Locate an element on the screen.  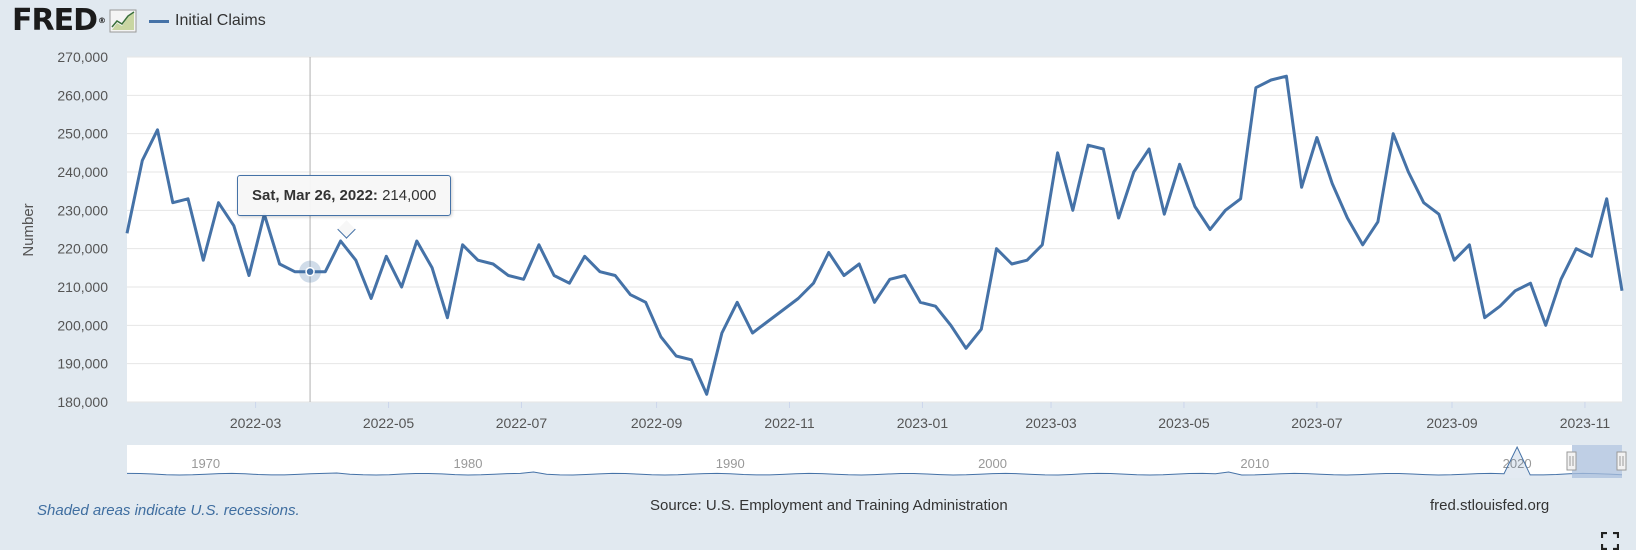
fred-logo: FRED® is located at coordinates (59, 21).